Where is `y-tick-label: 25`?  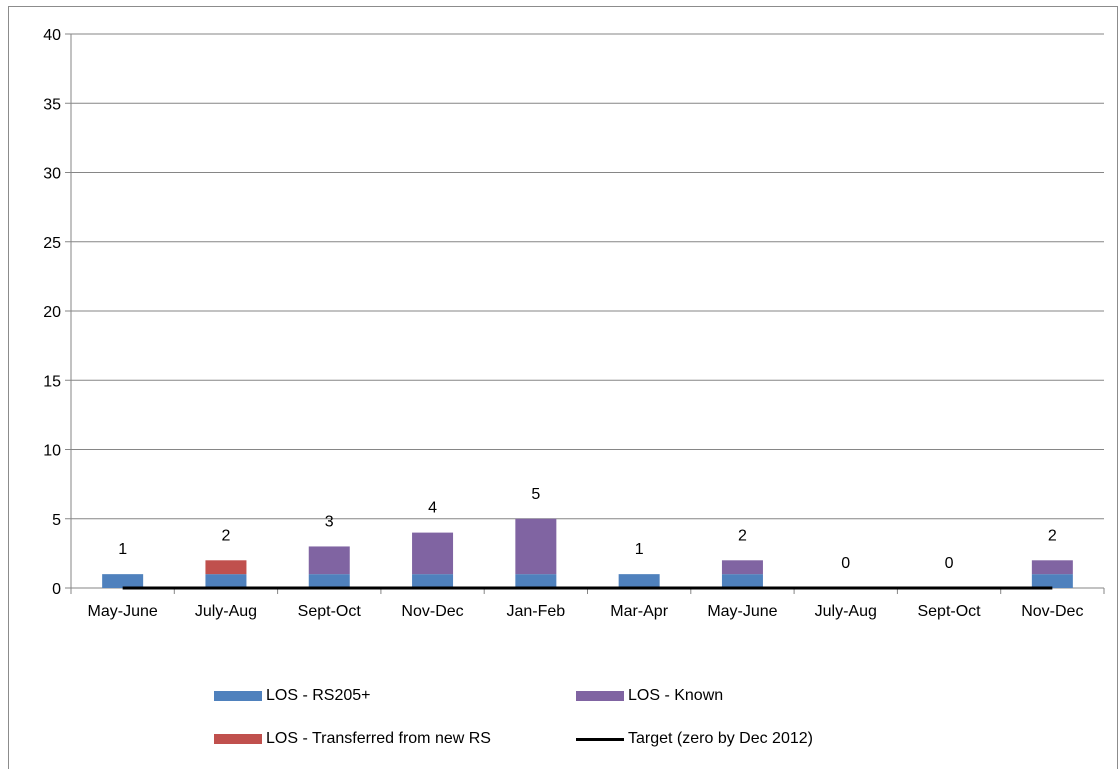 y-tick-label: 25 is located at coordinates (52, 243).